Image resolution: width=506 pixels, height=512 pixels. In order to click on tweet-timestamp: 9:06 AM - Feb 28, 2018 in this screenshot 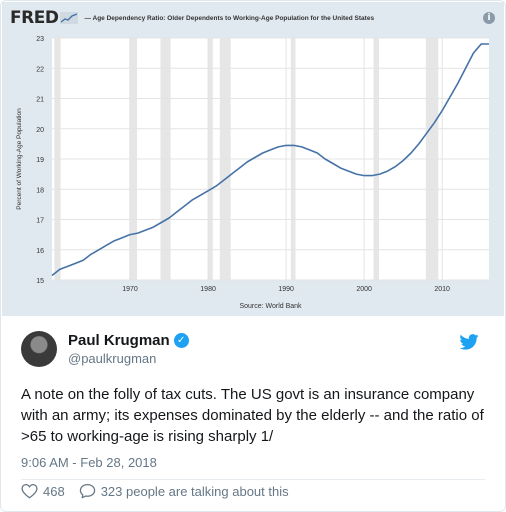, I will do `click(89, 462)`.